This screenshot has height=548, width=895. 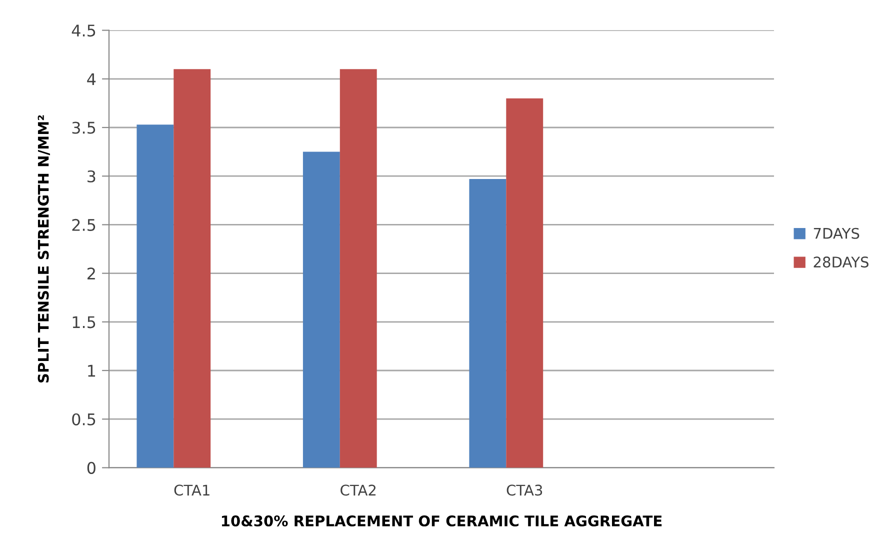 What do you see at coordinates (91, 79) in the screenshot?
I see `y-tick-label: 4` at bounding box center [91, 79].